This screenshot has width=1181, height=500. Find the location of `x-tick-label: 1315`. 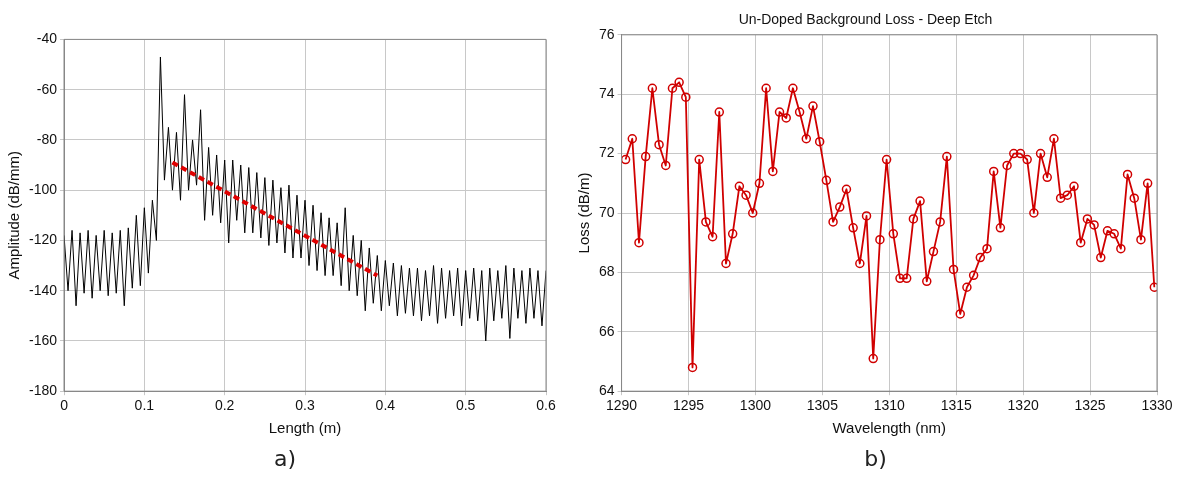

x-tick-label: 1315 is located at coordinates (956, 405).